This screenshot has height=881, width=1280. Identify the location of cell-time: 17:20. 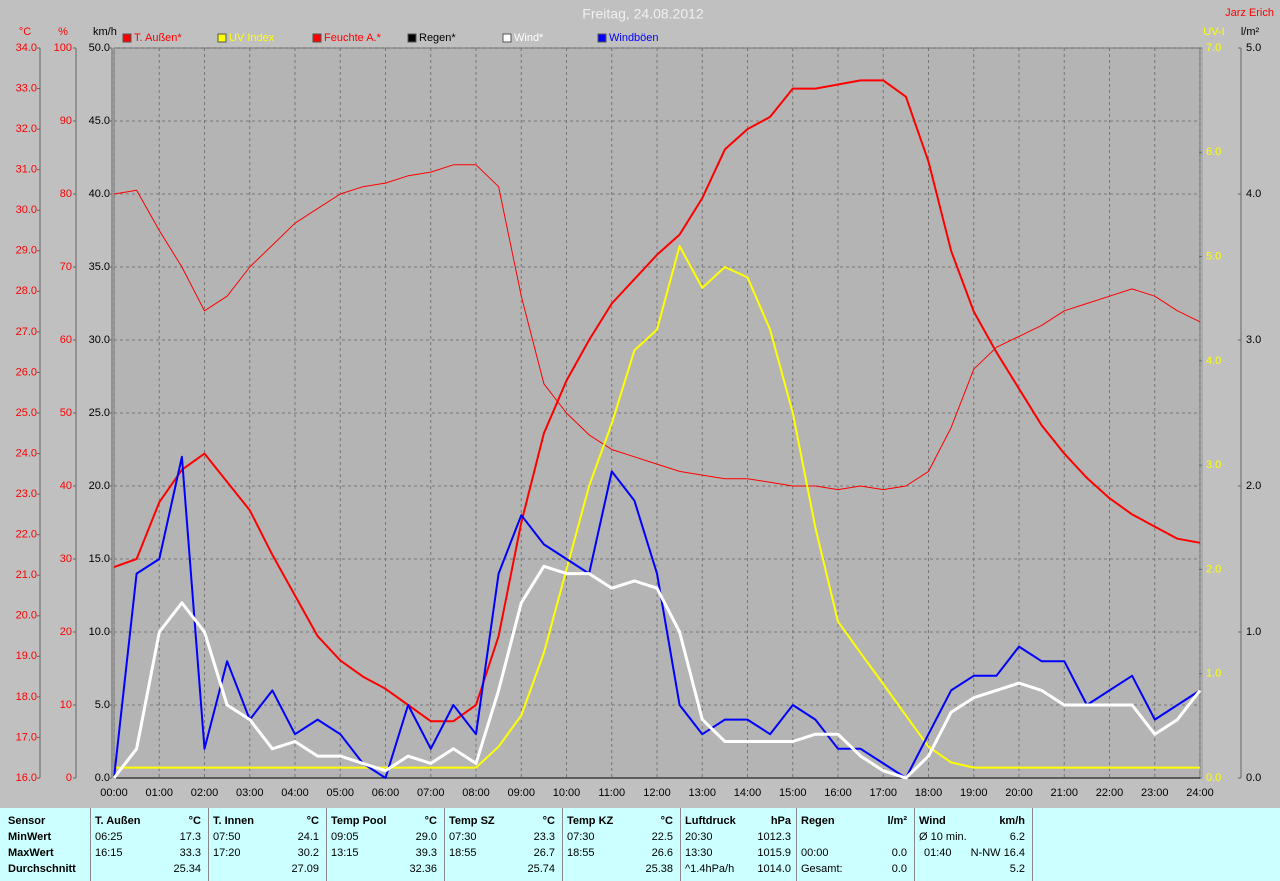
(227, 853).